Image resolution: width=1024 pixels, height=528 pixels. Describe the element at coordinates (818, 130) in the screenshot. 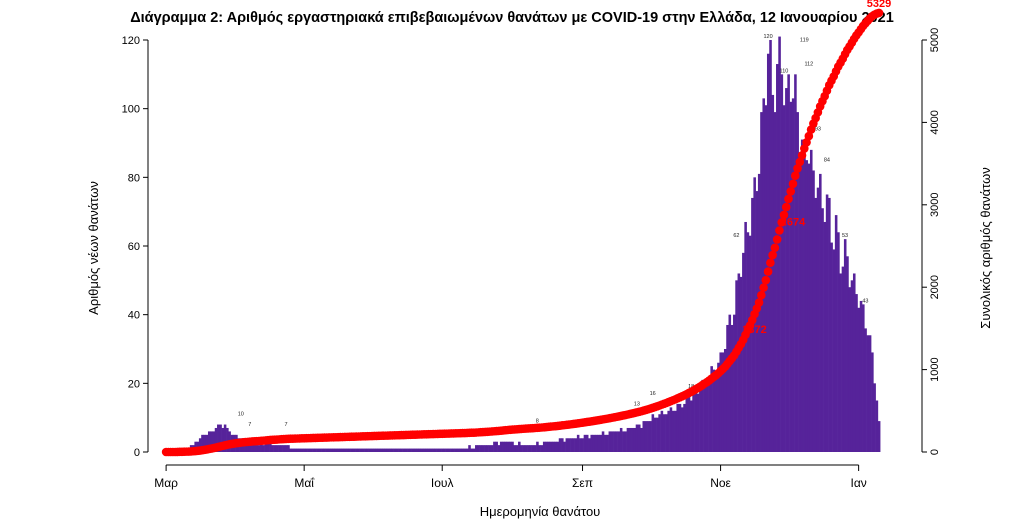

I see `bar-value-label: 93` at that location.